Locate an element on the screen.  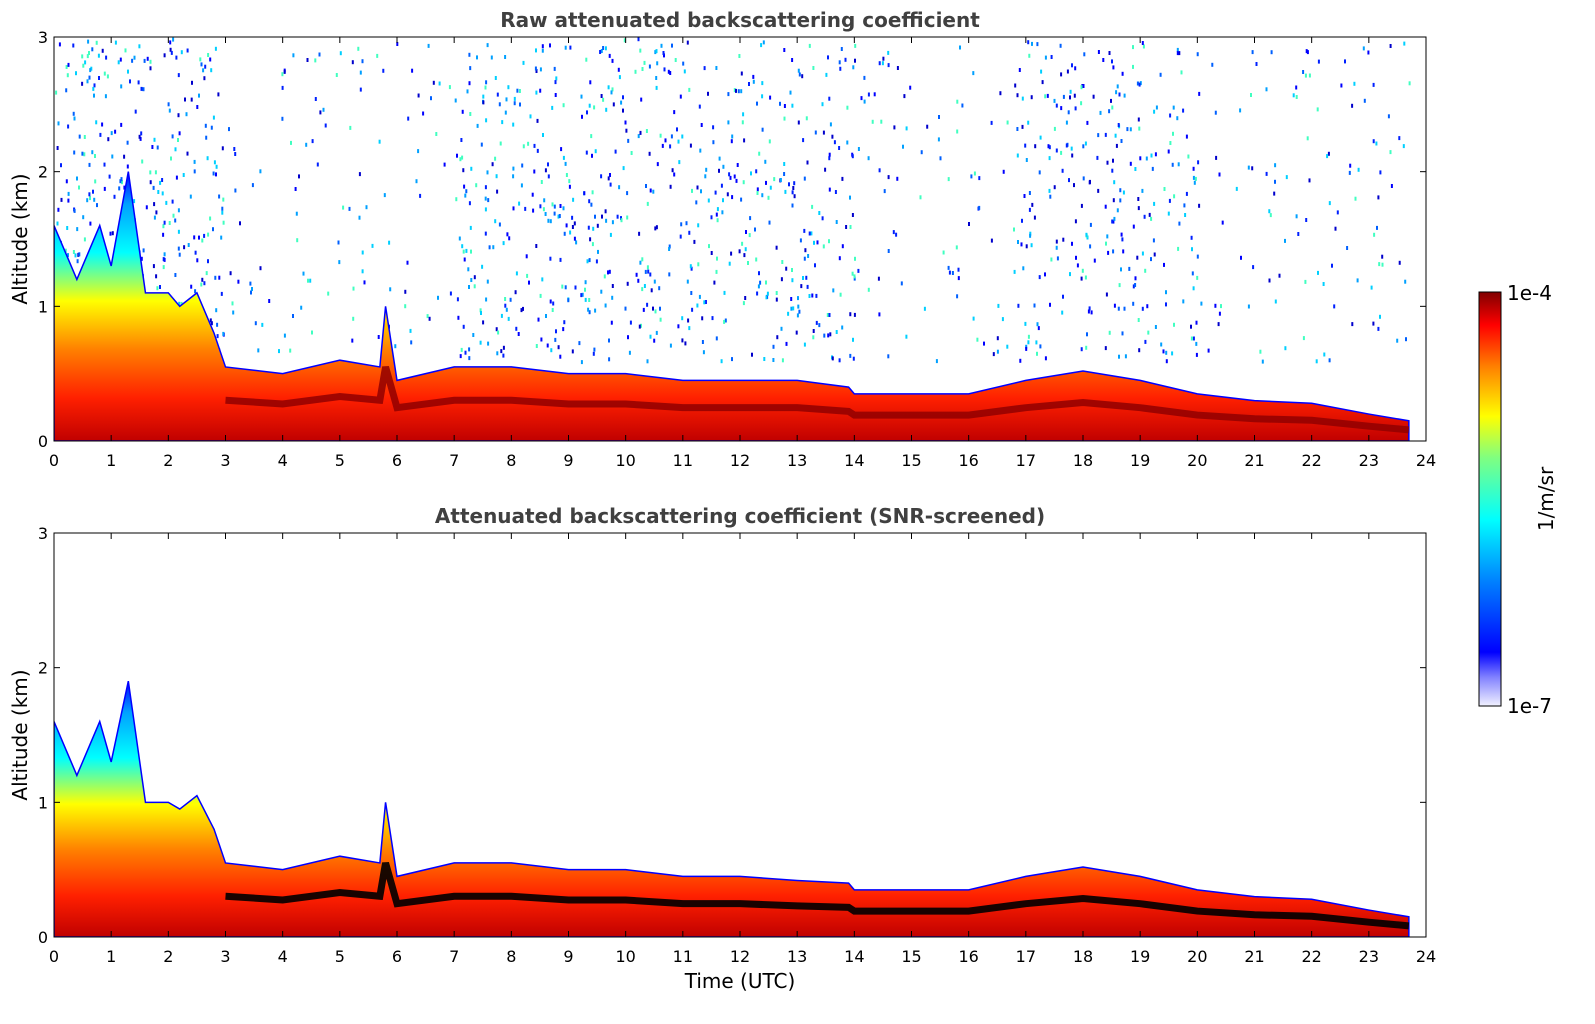
x-tick-label: 0 is located at coordinates (54, 956).